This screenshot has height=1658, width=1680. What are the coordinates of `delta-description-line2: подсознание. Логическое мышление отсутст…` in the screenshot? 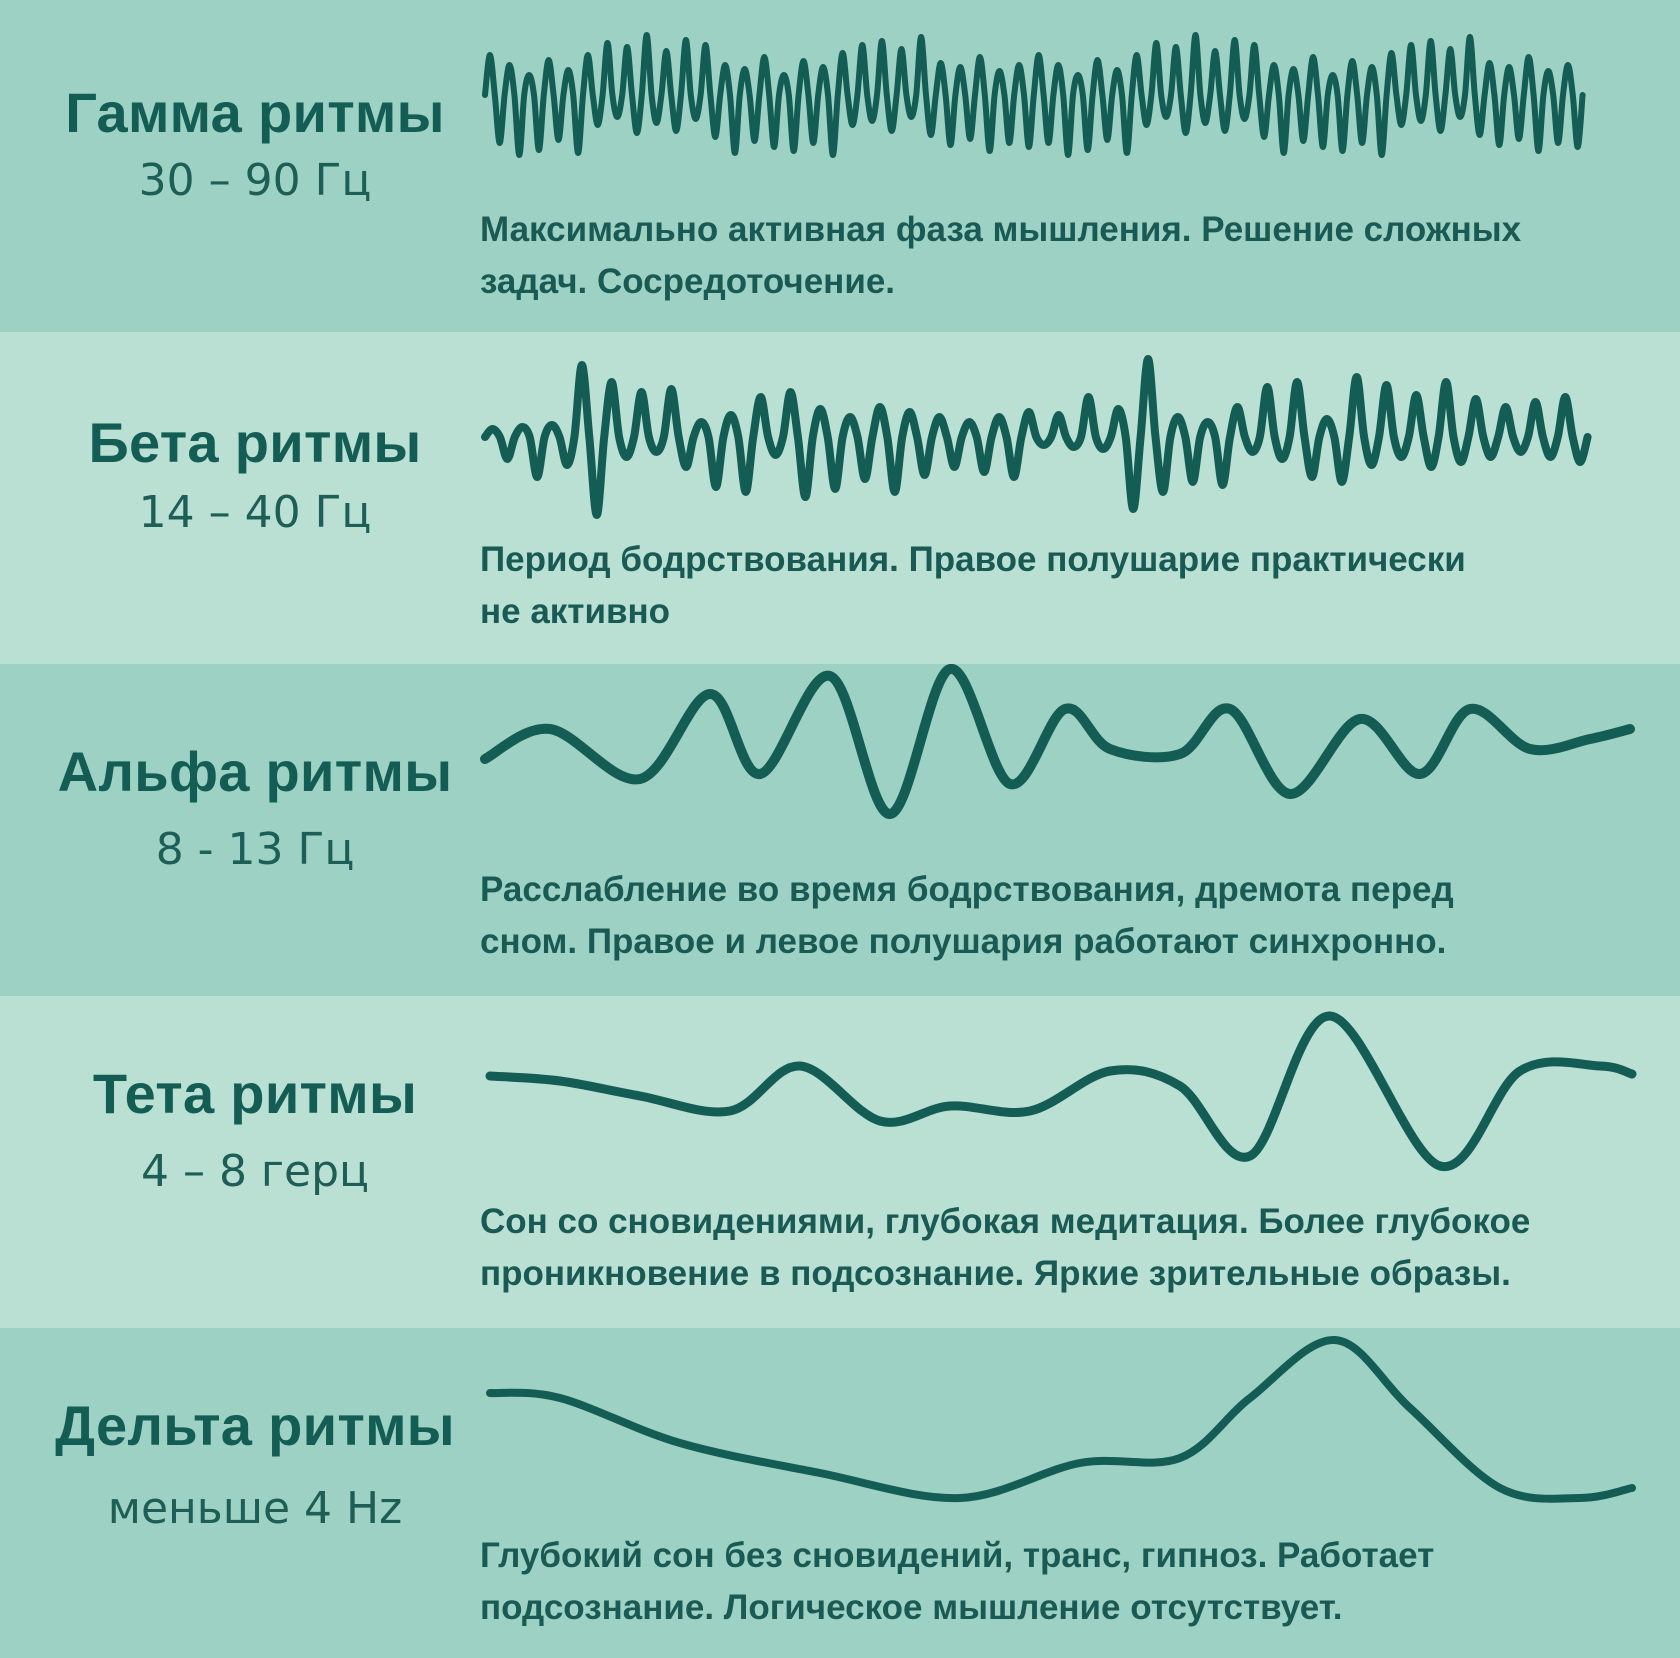 It's located at (911, 1607).